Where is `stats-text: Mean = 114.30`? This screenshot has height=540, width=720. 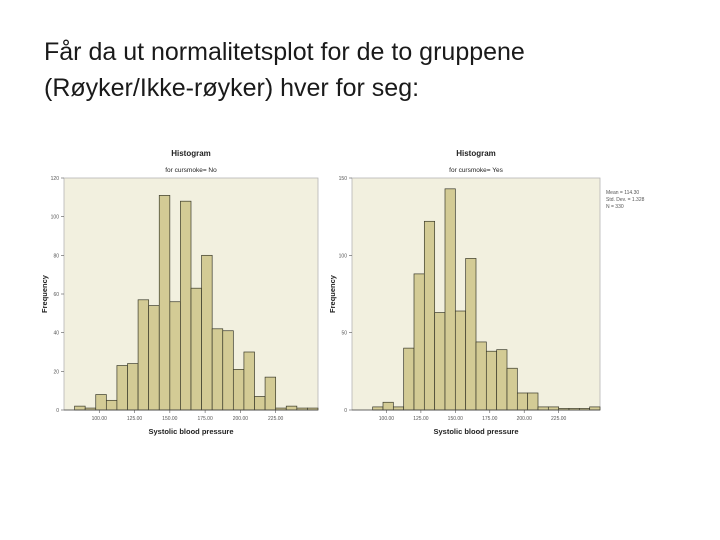
stats-text: Mean = 114.30 is located at coordinates (622, 193).